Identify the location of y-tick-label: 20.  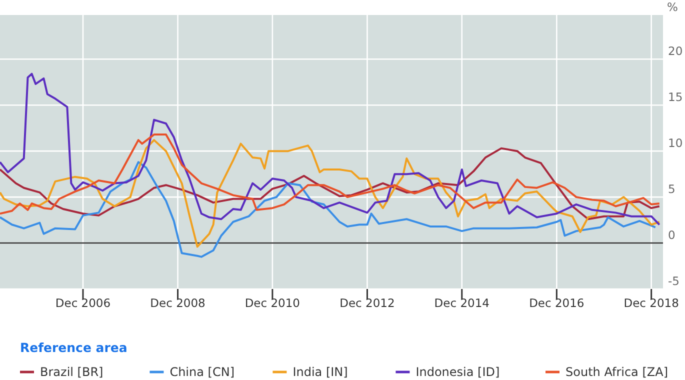
(675, 51).